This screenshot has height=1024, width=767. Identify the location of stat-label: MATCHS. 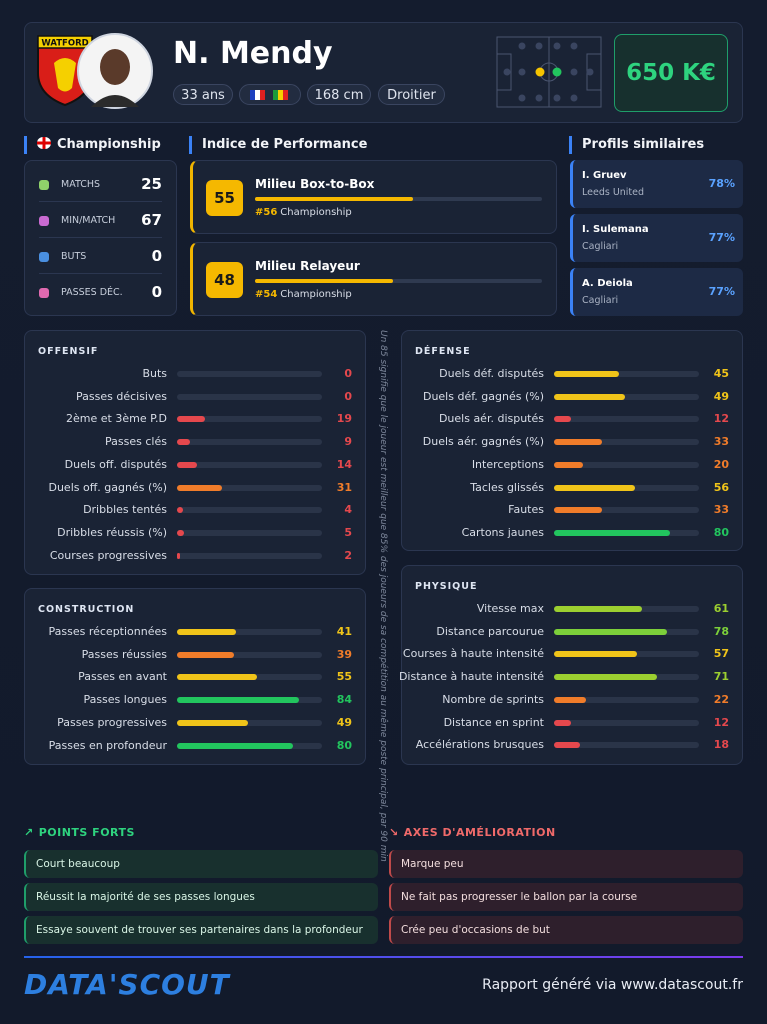
(81, 184).